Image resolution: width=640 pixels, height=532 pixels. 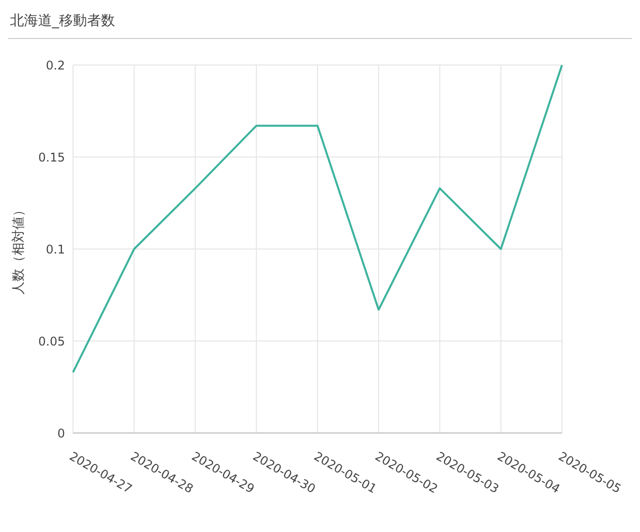 I want to click on y-axis-title: 人数（相対値）, so click(x=18, y=249).